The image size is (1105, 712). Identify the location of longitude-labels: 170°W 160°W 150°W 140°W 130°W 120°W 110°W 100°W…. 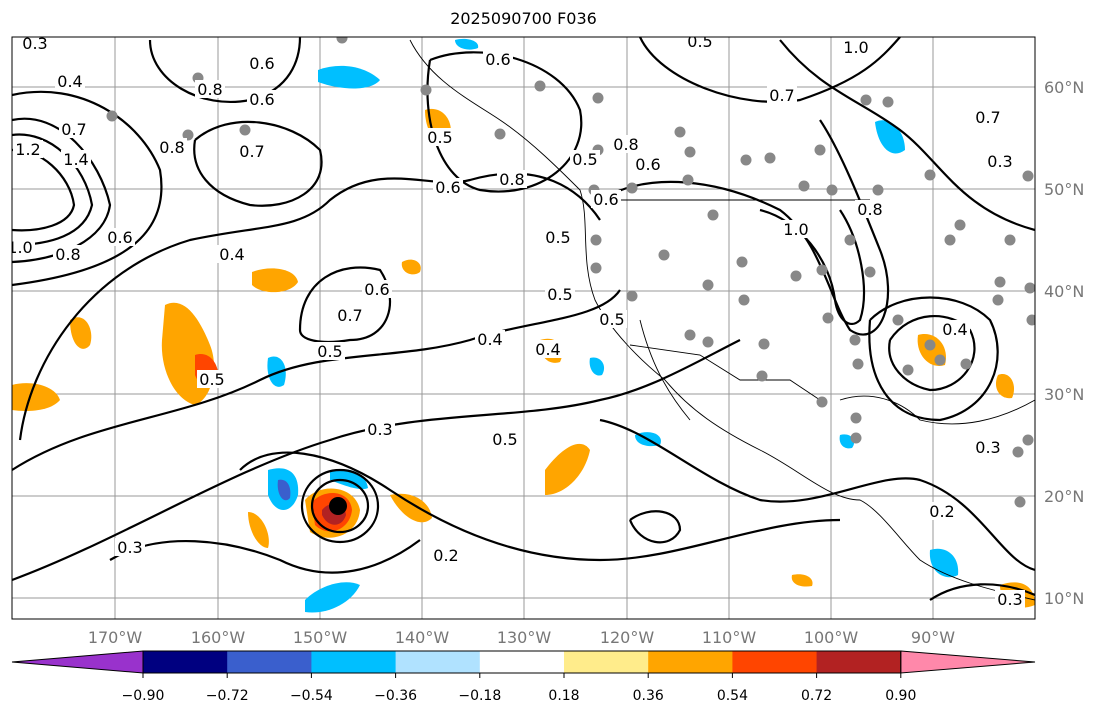
(521, 637).